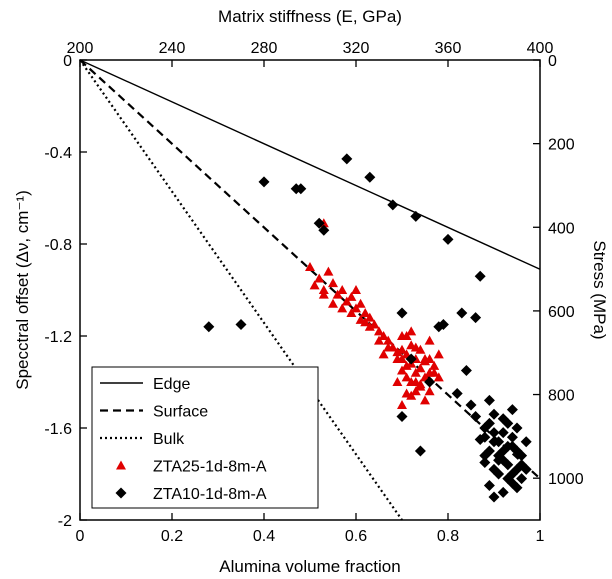 The image size is (612, 579). Describe the element at coordinates (599, 289) in the screenshot. I see `y-axis-label-right: Stress (MPa)` at that location.